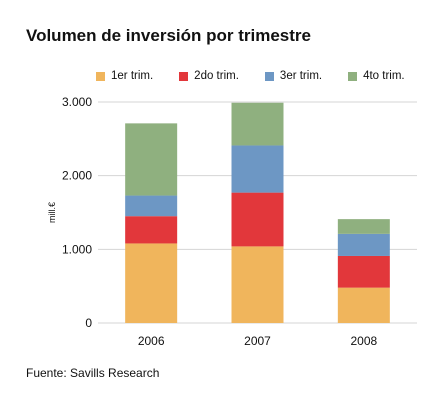  Describe the element at coordinates (77, 102) in the screenshot. I see `y-tick-label: 3.000` at that location.